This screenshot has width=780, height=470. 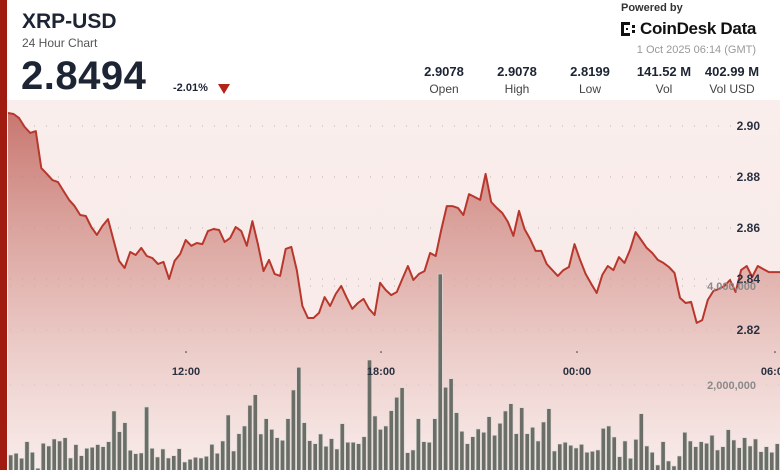 What do you see at coordinates (577, 372) in the screenshot?
I see `x-tick-label: 00:00` at bounding box center [577, 372].